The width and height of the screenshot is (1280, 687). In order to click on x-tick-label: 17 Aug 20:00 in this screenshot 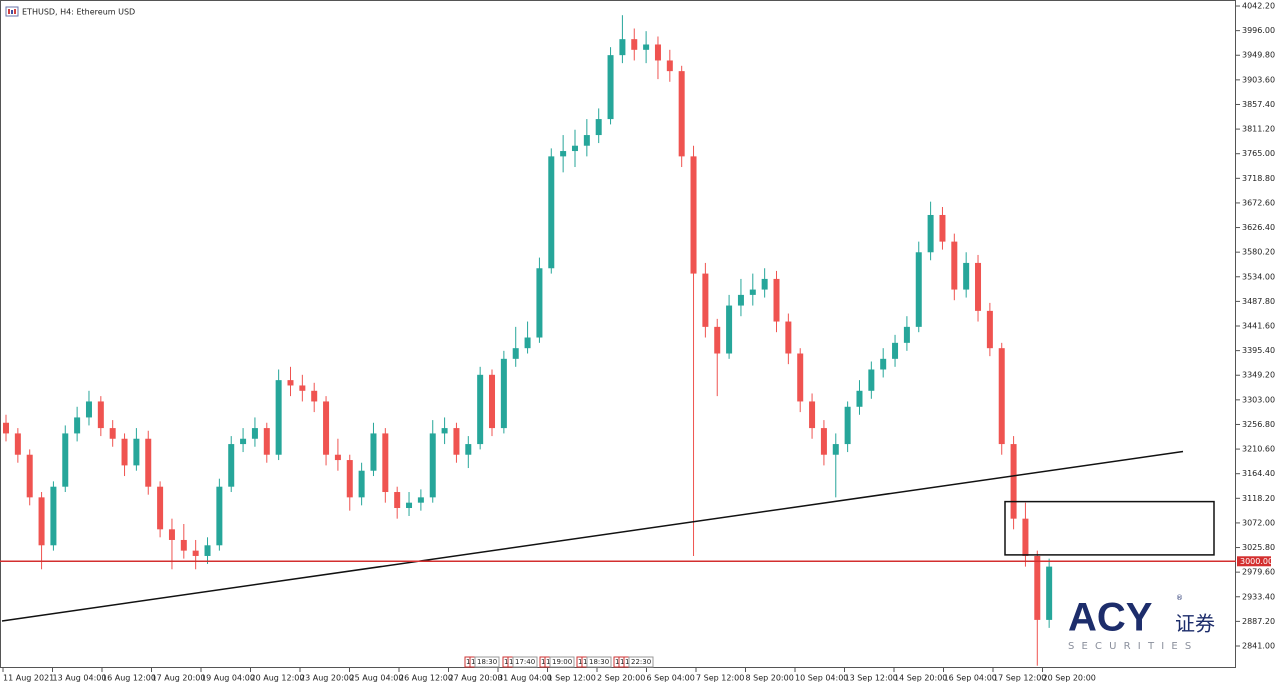, I will do `click(179, 678)`.